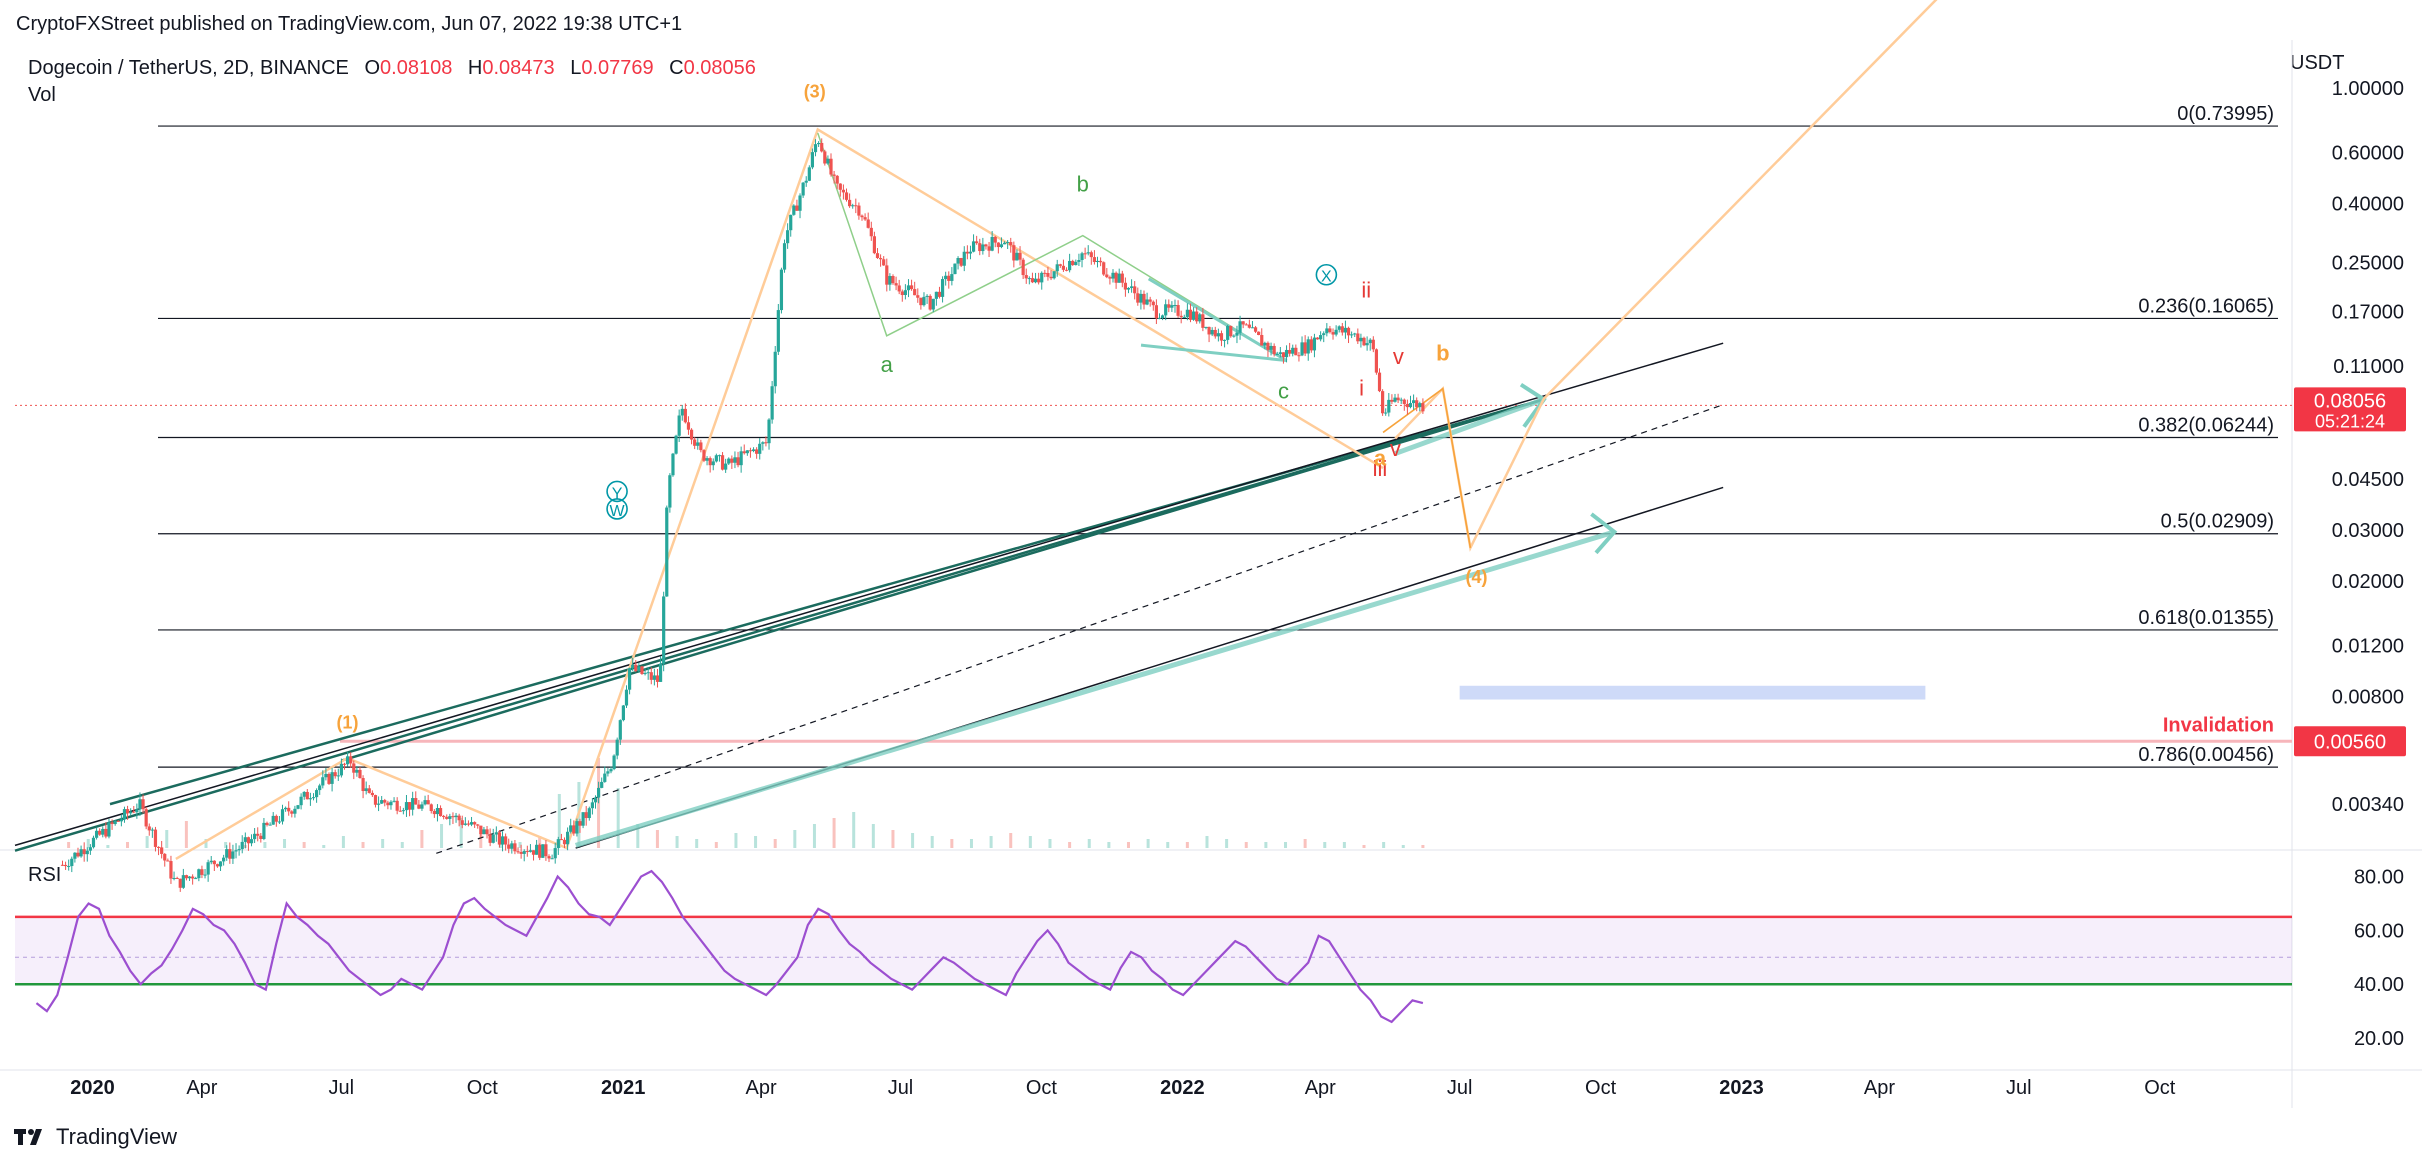  I want to click on projection-path, so click(1666, 276).